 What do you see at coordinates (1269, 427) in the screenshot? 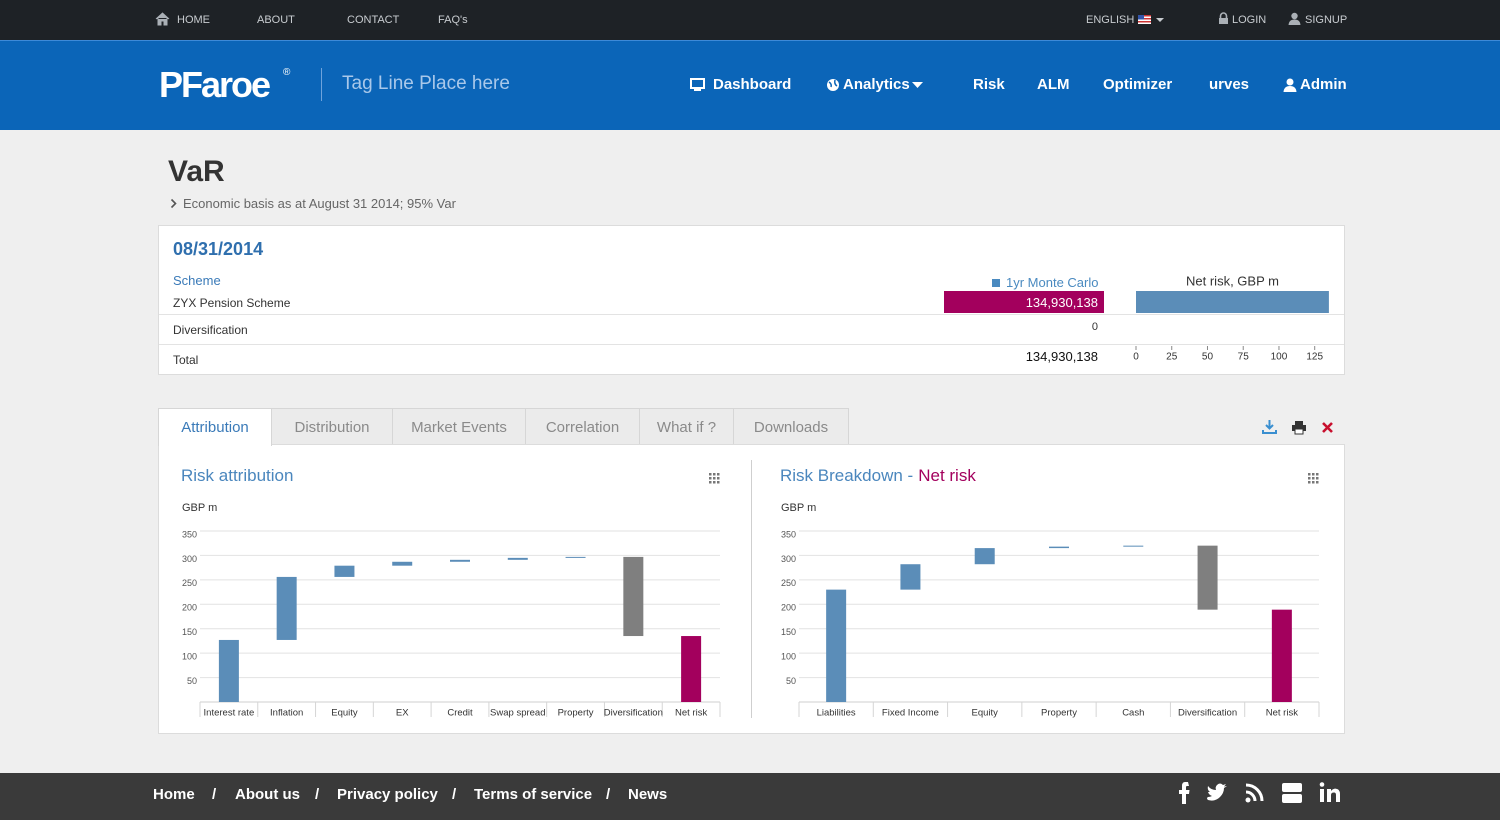
I see `download-icon` at bounding box center [1269, 427].